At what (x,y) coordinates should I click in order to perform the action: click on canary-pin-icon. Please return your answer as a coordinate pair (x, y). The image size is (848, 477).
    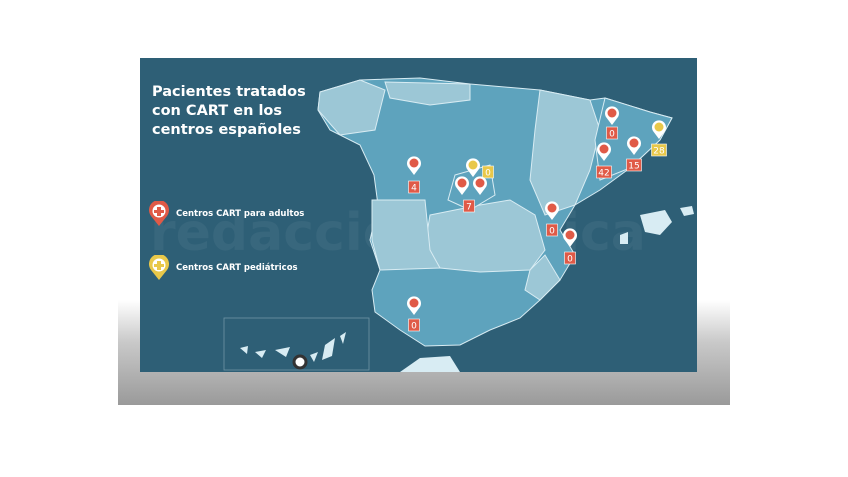
    Looking at the image, I should click on (300, 362).